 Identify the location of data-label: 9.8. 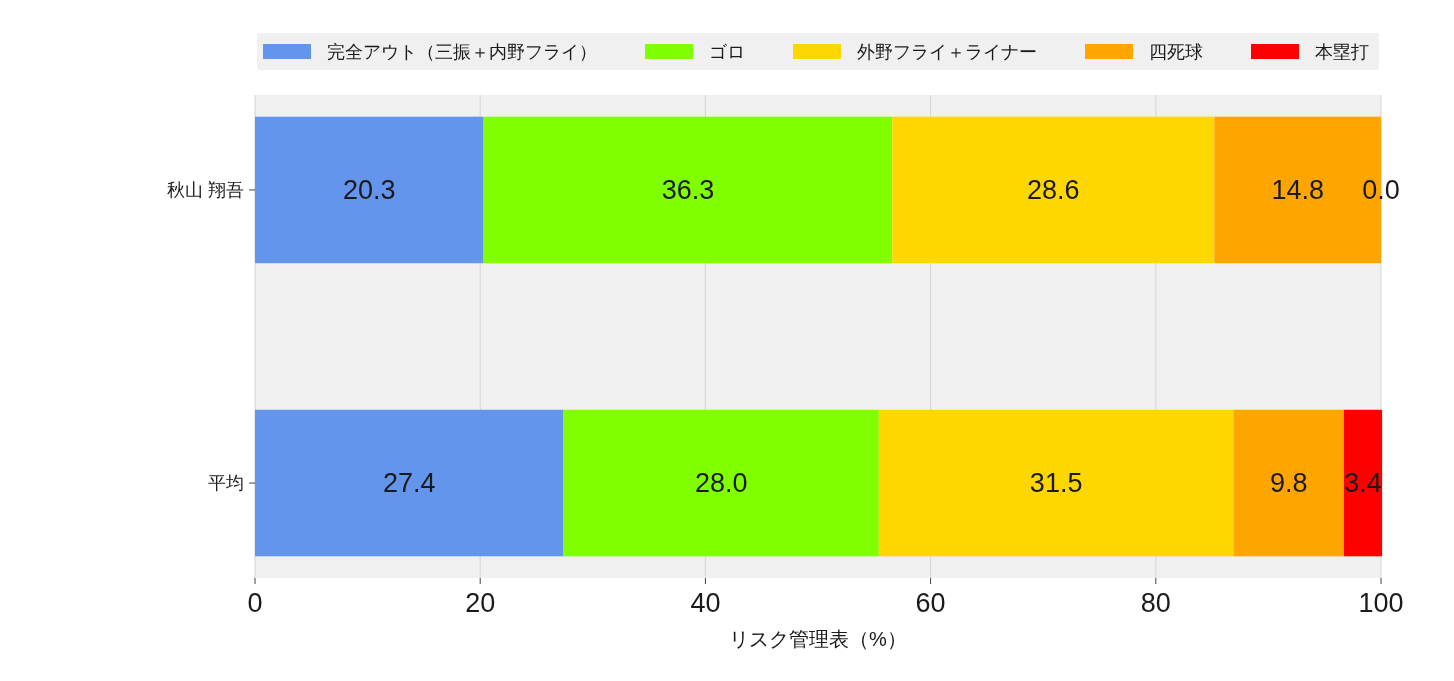
(1288, 483).